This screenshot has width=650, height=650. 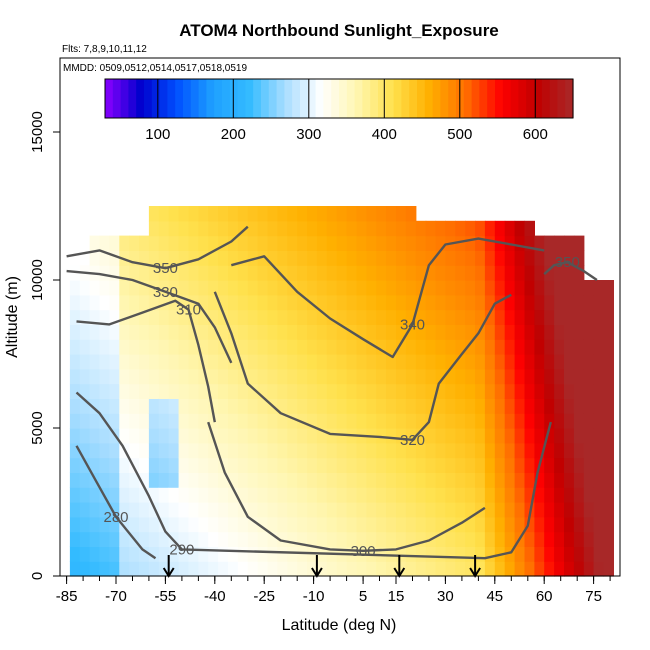 What do you see at coordinates (494, 596) in the screenshot?
I see `x-tick-label: 45` at bounding box center [494, 596].